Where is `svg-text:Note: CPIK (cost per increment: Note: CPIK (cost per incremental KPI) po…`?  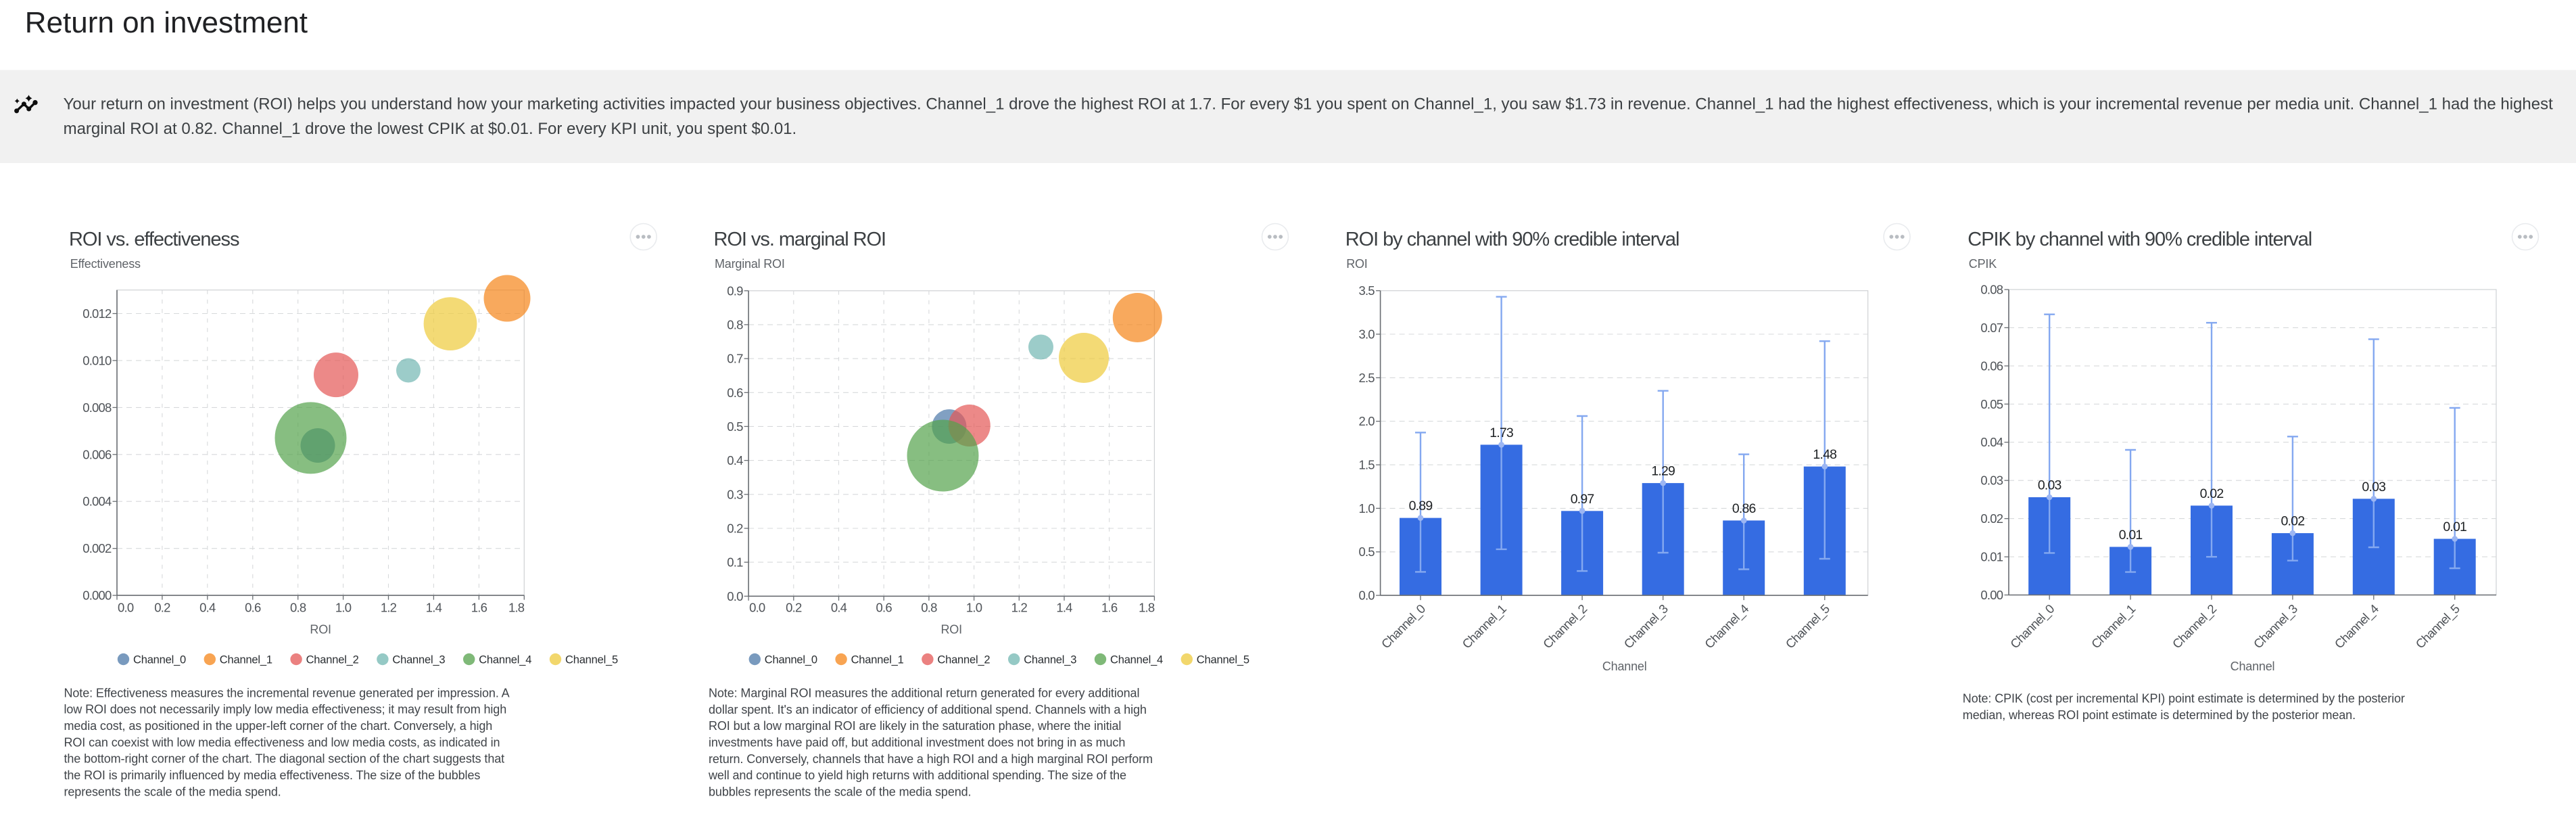
svg-text:Note: CPIK (cost per increment: Note: CPIK (cost per incremental KPI) po… is located at coordinates (2184, 699).